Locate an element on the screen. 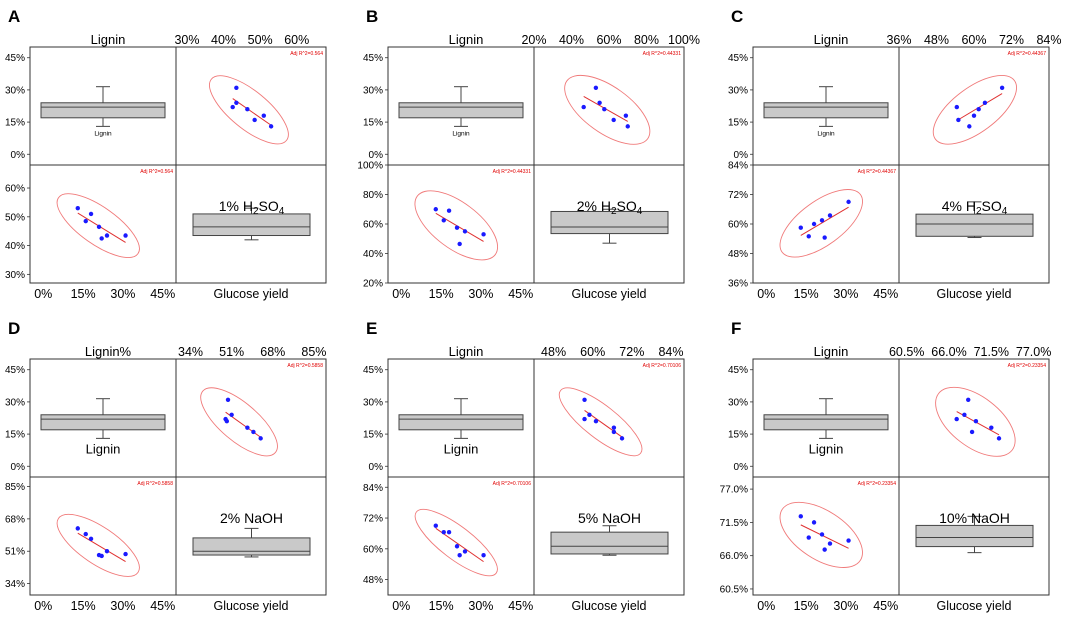  lignin-x-tick-label: 0% is located at coordinates (401, 294).